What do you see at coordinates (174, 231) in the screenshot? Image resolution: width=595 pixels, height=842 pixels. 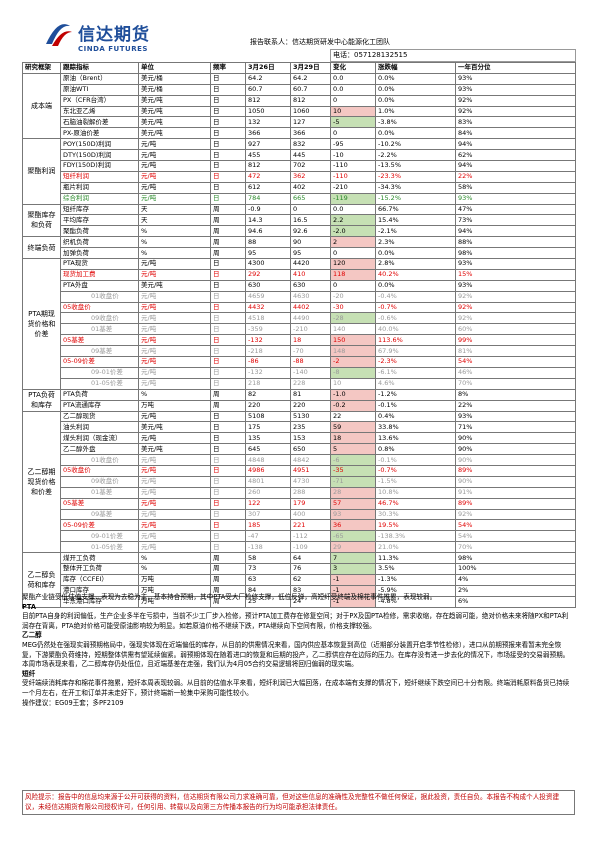 I see `cell: %` at bounding box center [174, 231].